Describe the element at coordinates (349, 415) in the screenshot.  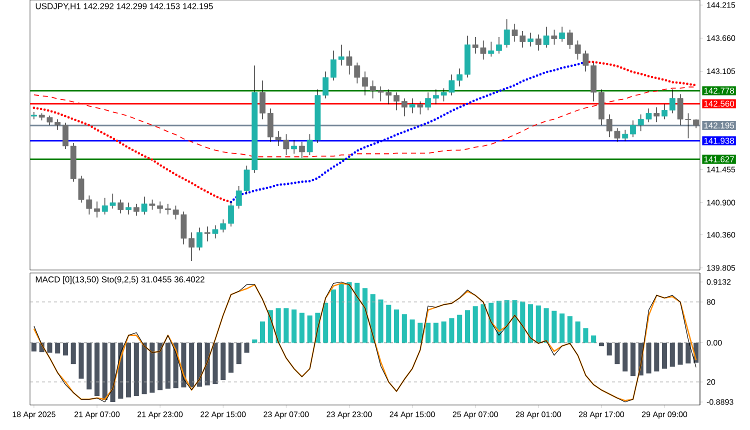
I see `x-tick-label: 23 Apr 23:00` at that location.